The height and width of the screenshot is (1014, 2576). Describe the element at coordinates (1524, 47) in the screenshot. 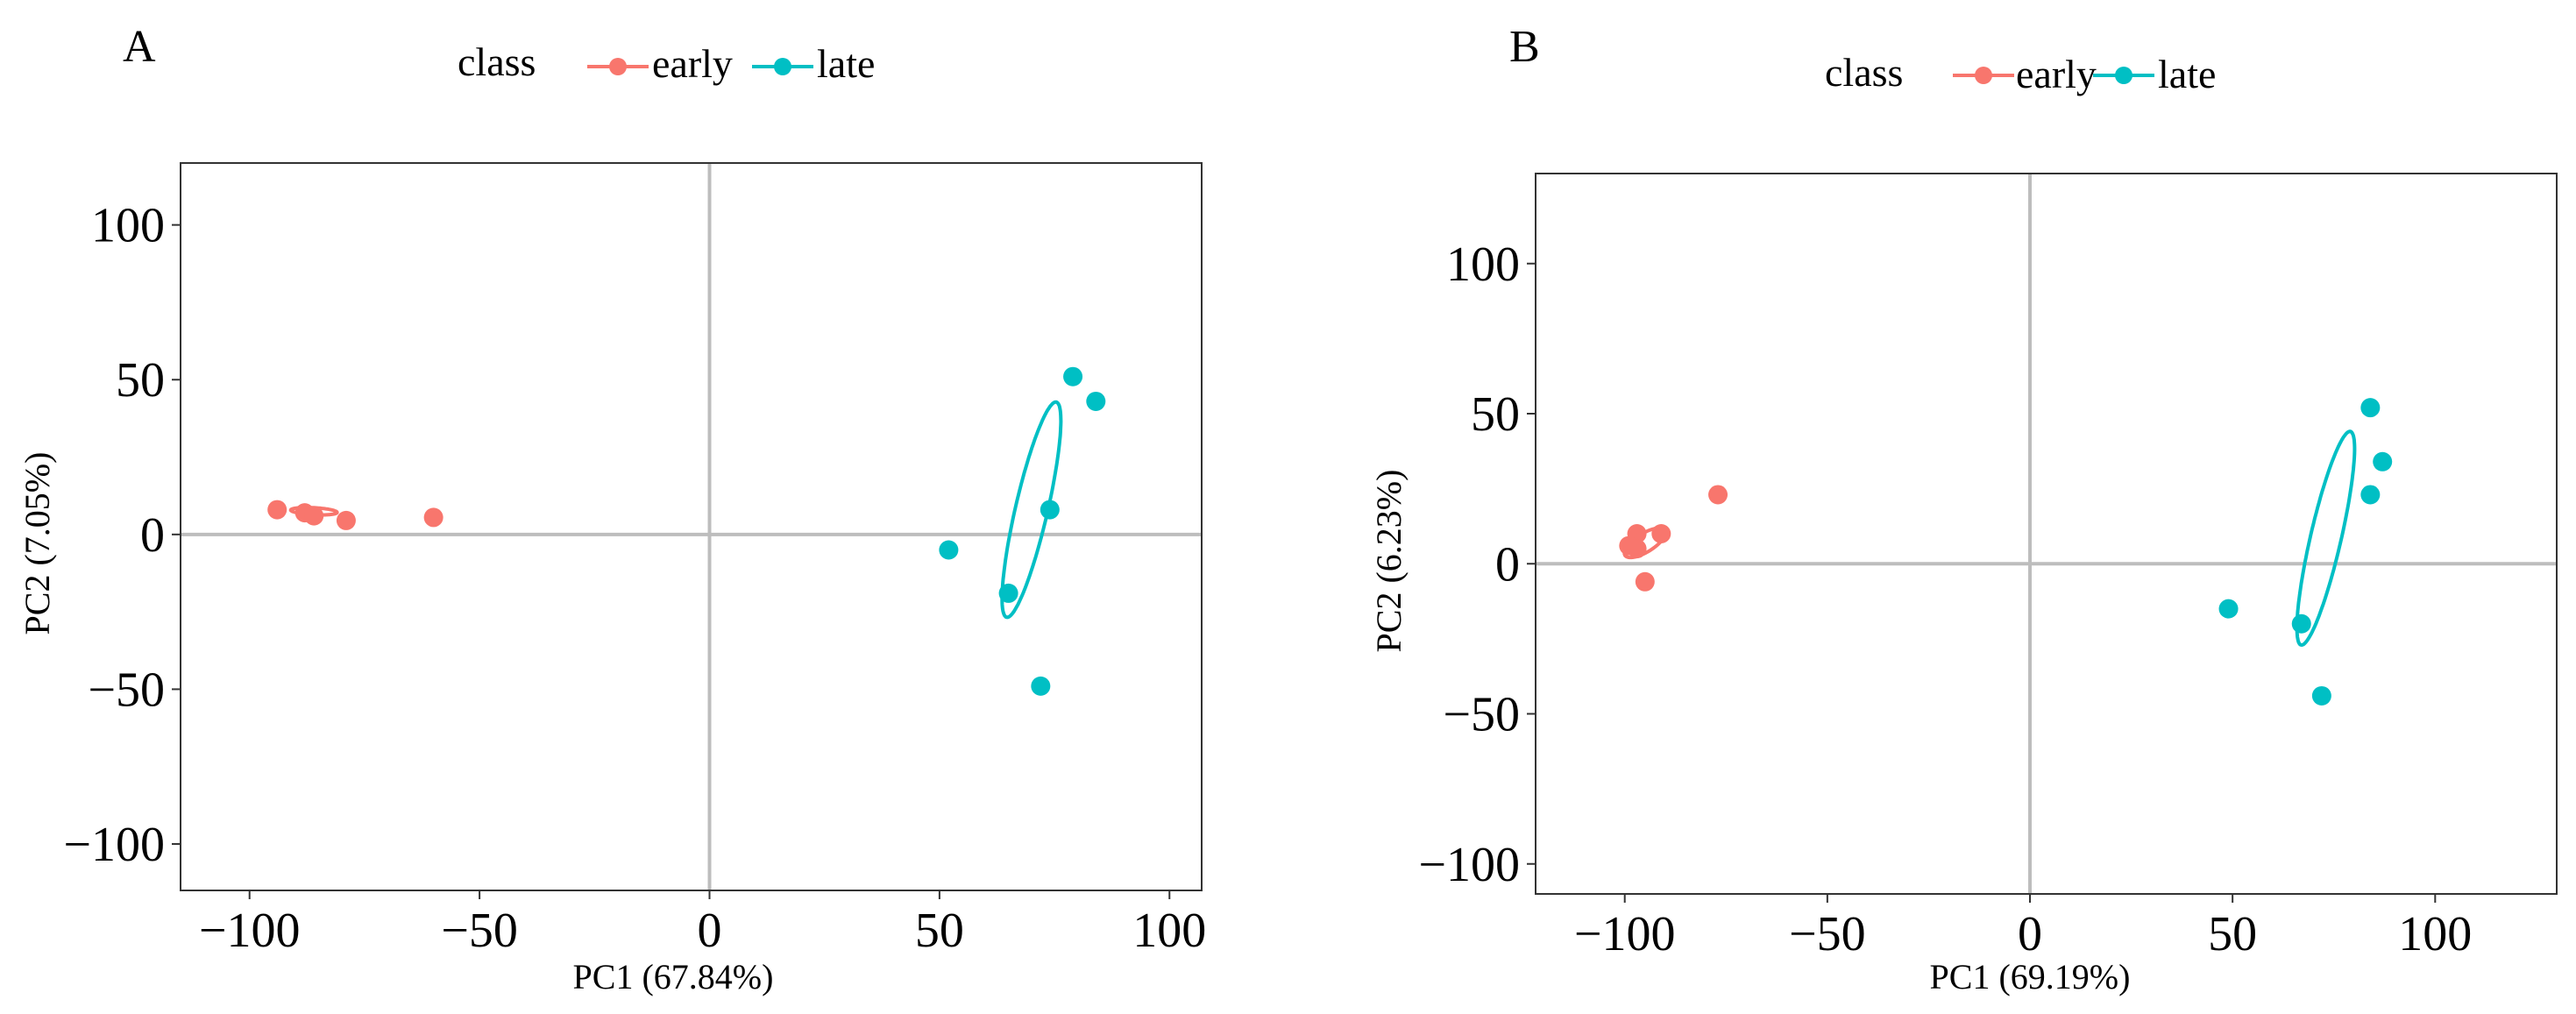

I see `panel-label: B` at that location.